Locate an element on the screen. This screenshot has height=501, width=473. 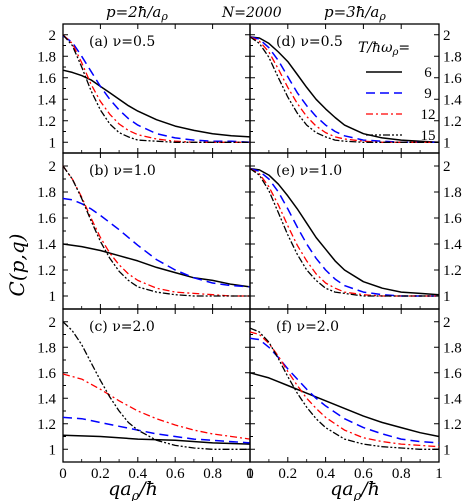
panel-label: (e) ν=1.0 is located at coordinates (309, 171).